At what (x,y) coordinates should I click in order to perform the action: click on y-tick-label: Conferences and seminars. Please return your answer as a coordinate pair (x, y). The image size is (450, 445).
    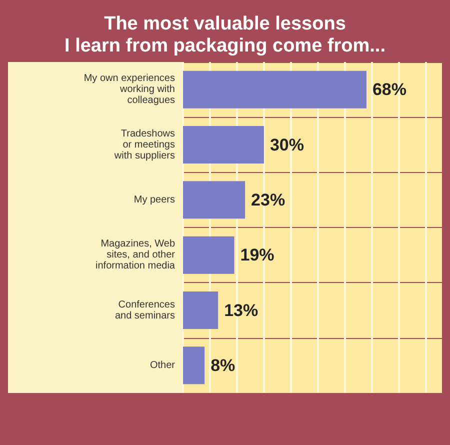
    Looking at the image, I should click on (144, 310).